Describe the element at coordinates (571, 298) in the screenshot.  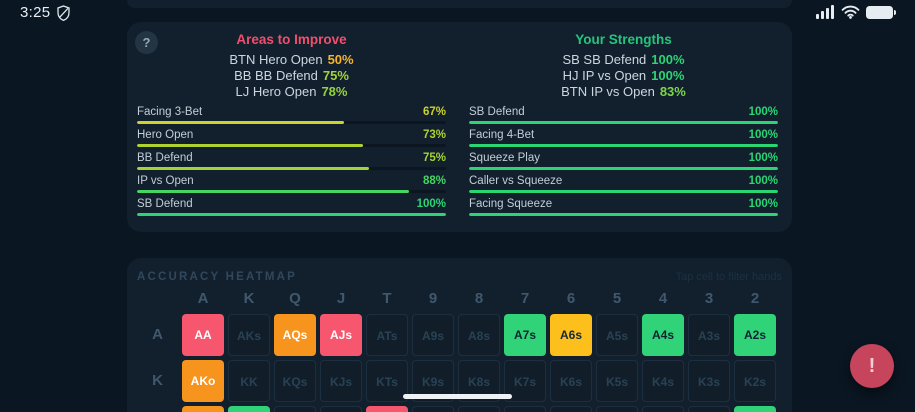
I see `heatmap-col-header: 6` at that location.